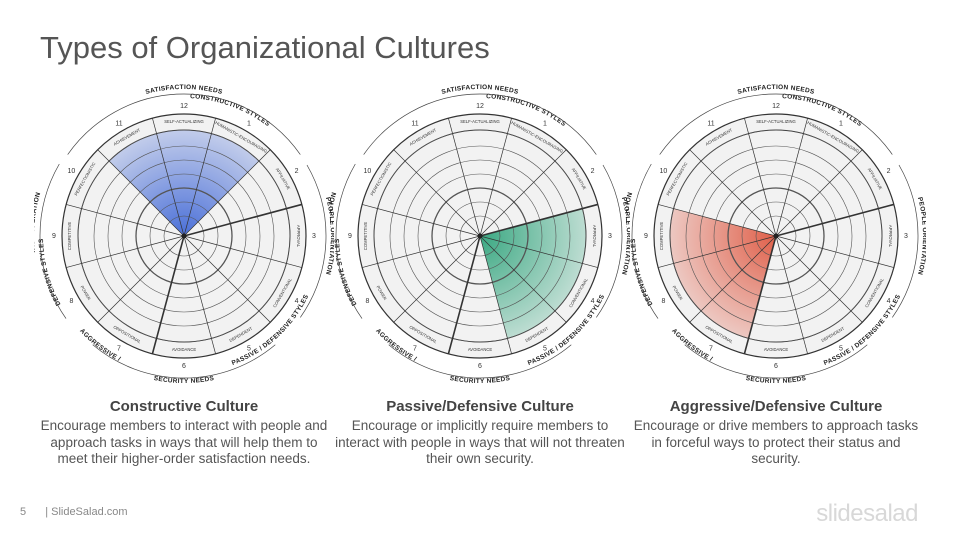 The height and width of the screenshot is (540, 960). What do you see at coordinates (480, 366) in the screenshot?
I see `segment-number: 6` at bounding box center [480, 366].